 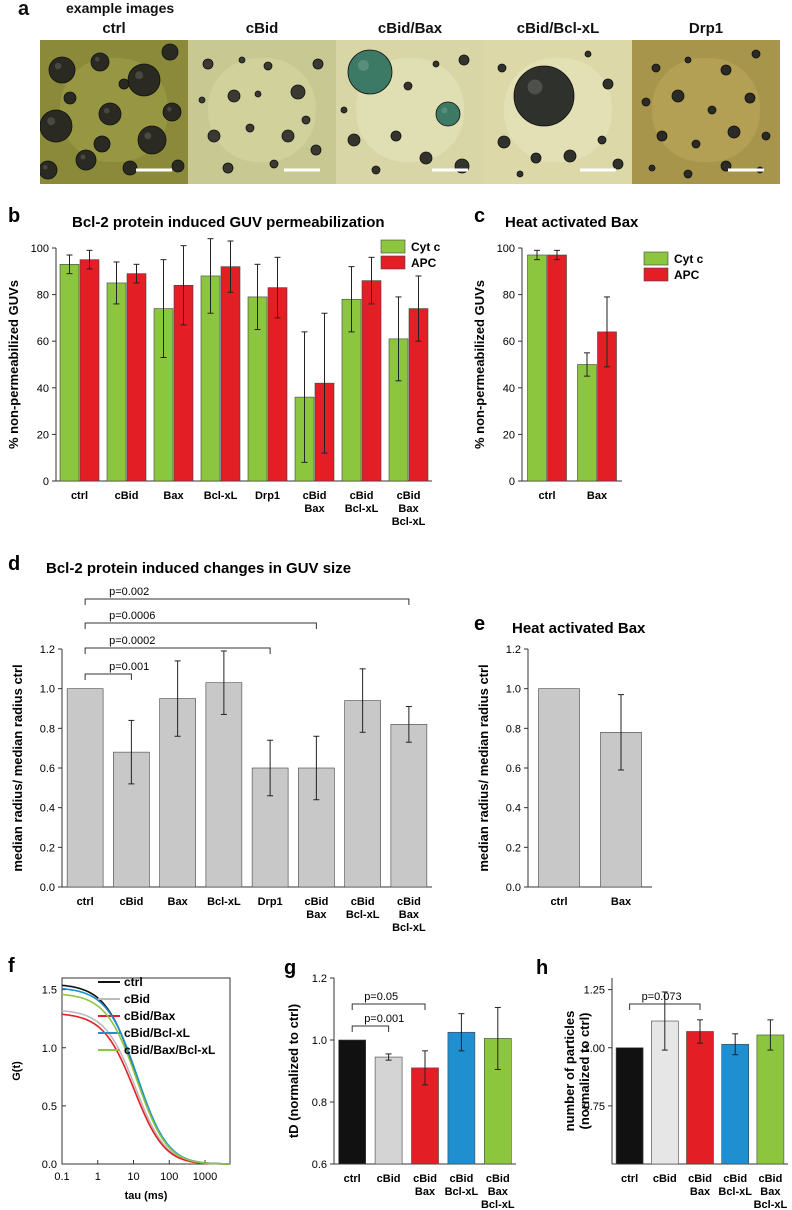 What do you see at coordinates (17, 1071) in the screenshot?
I see `y-axis-label: G(t)` at bounding box center [17, 1071].